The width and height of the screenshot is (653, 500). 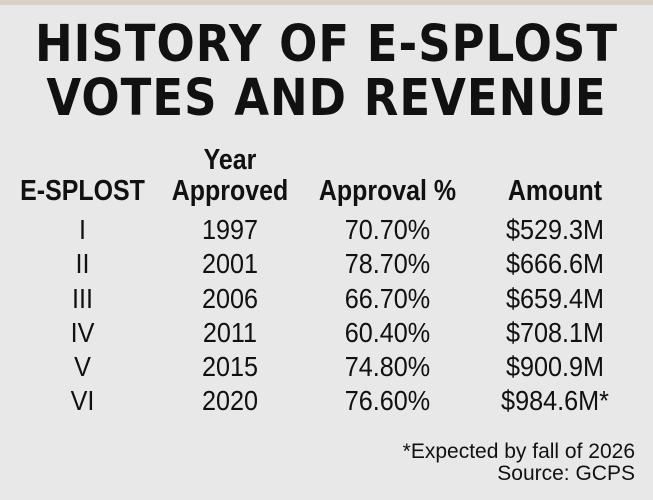 I want to click on cell-year: 2020, so click(x=230, y=401).